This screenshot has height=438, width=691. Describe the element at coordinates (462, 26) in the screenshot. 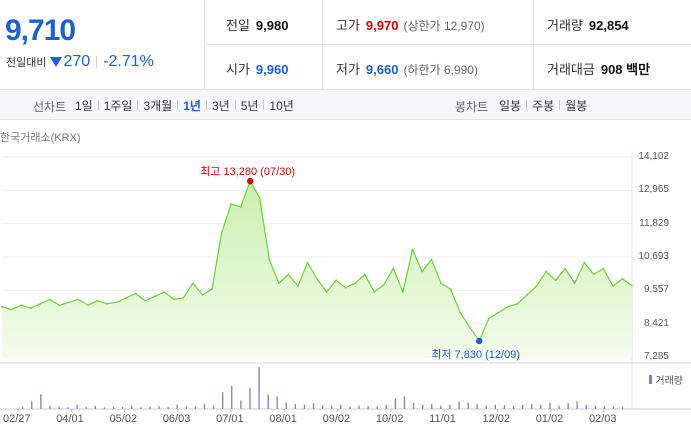

I see `upper-limit-value: 12,970` at that location.